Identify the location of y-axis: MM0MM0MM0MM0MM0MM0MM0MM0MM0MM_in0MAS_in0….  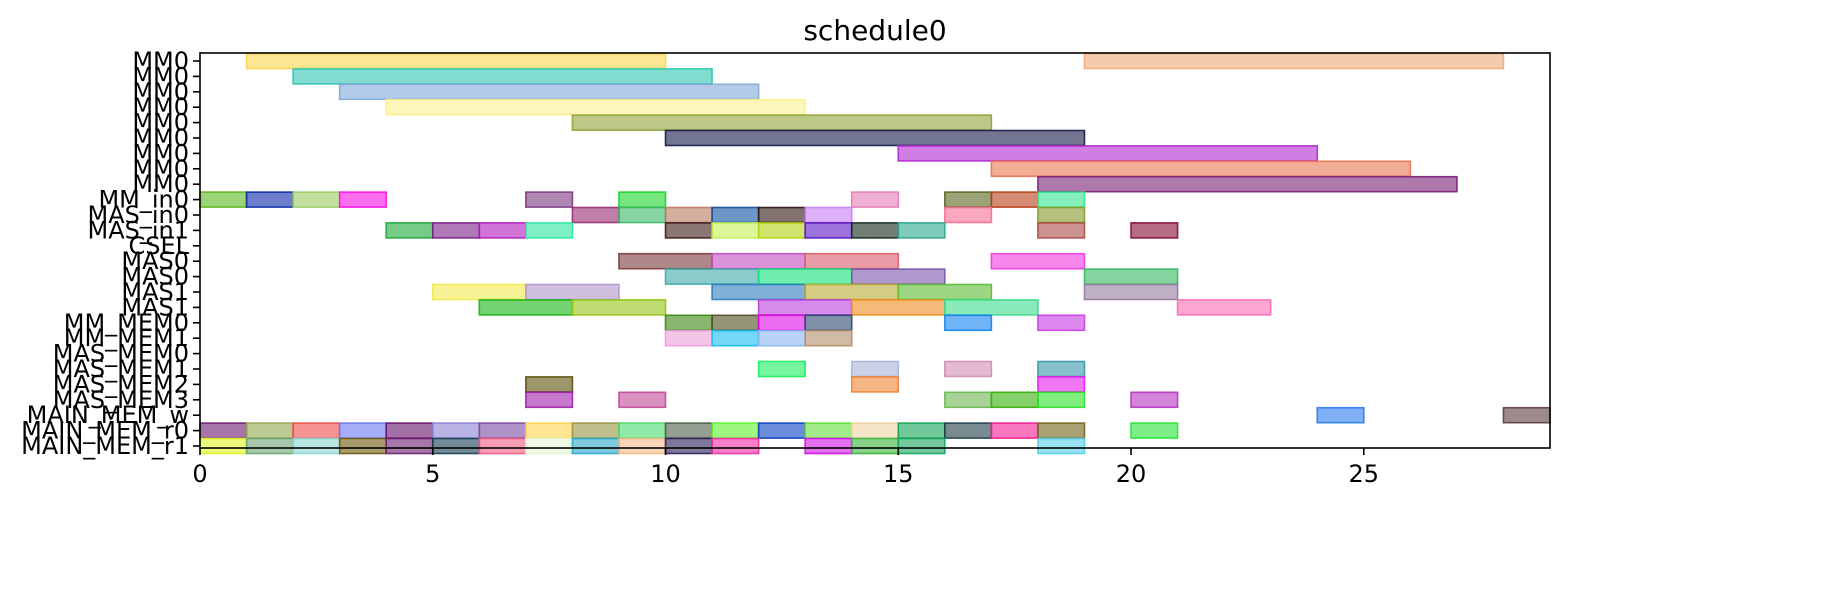
(110, 253).